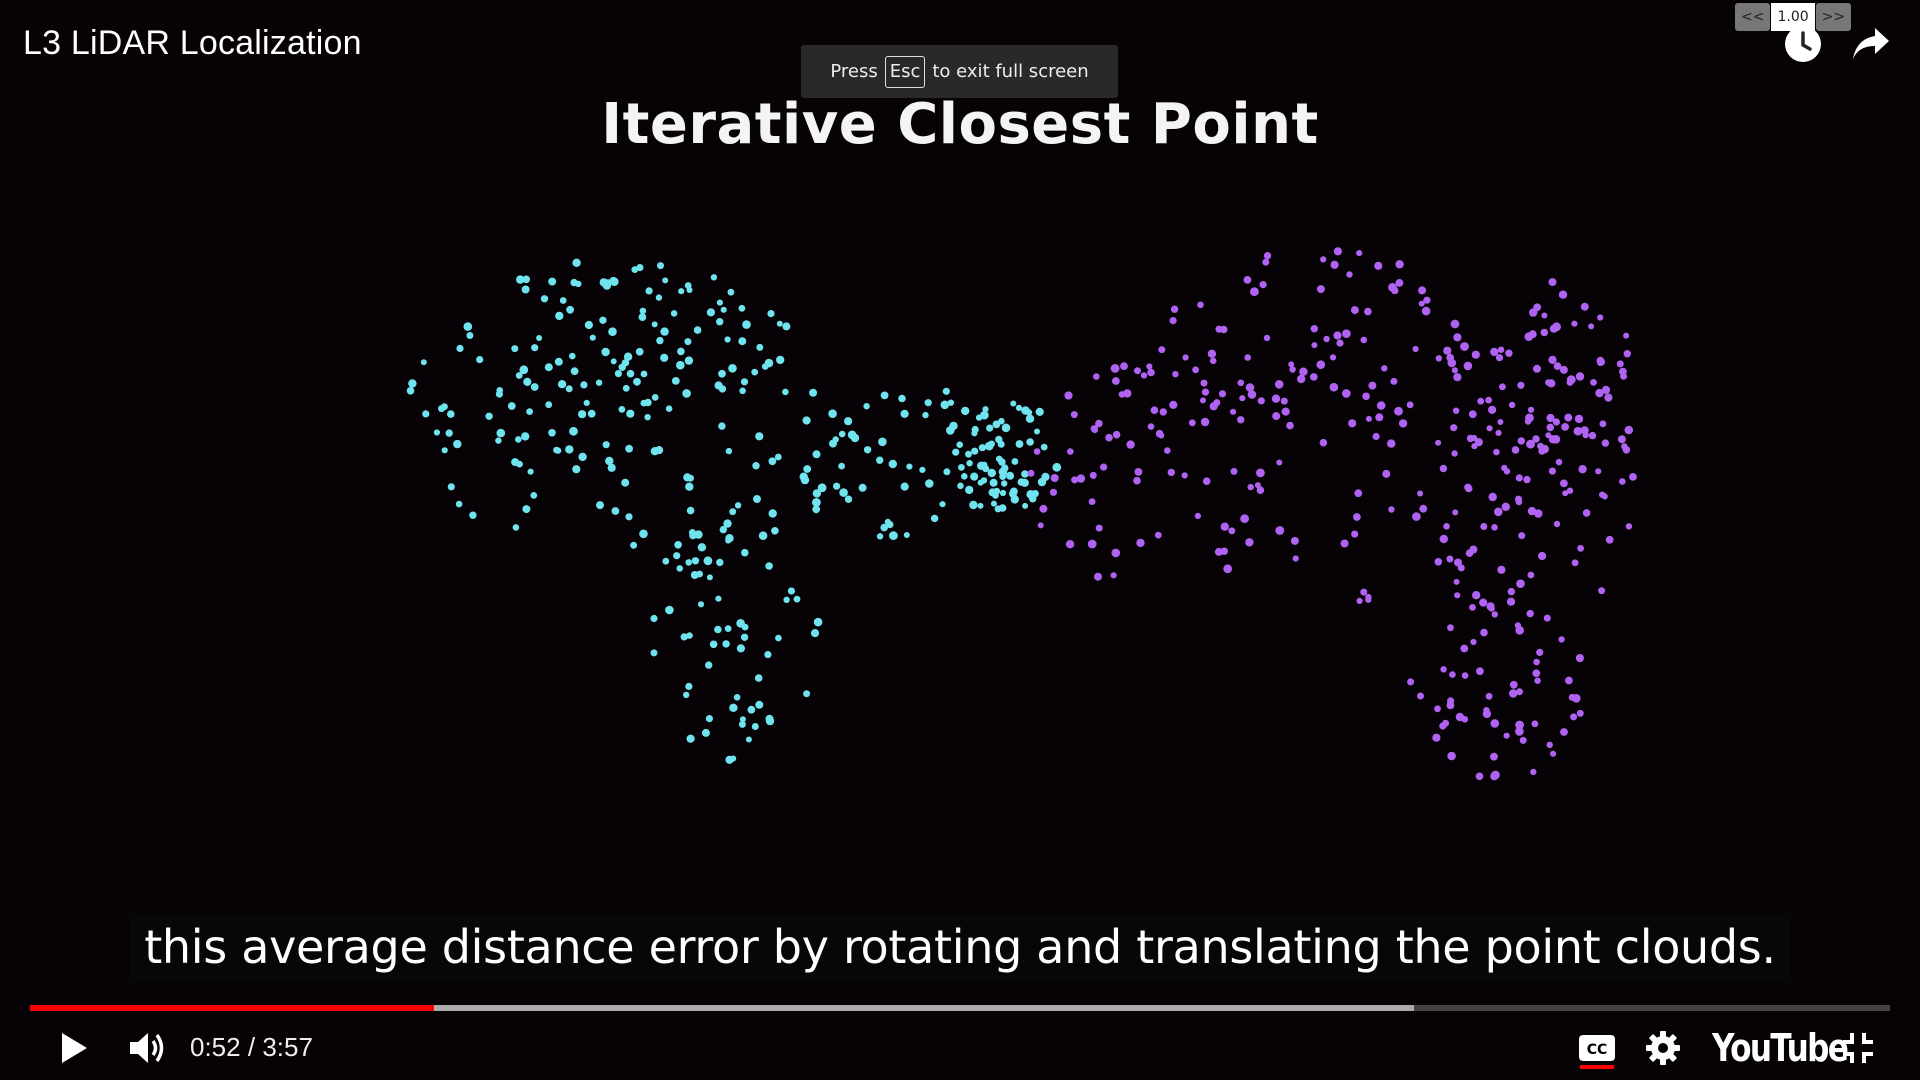 Image resolution: width=1920 pixels, height=1080 pixels. Describe the element at coordinates (287, 1047) in the screenshot. I see `time-duration: 3:57` at that location.